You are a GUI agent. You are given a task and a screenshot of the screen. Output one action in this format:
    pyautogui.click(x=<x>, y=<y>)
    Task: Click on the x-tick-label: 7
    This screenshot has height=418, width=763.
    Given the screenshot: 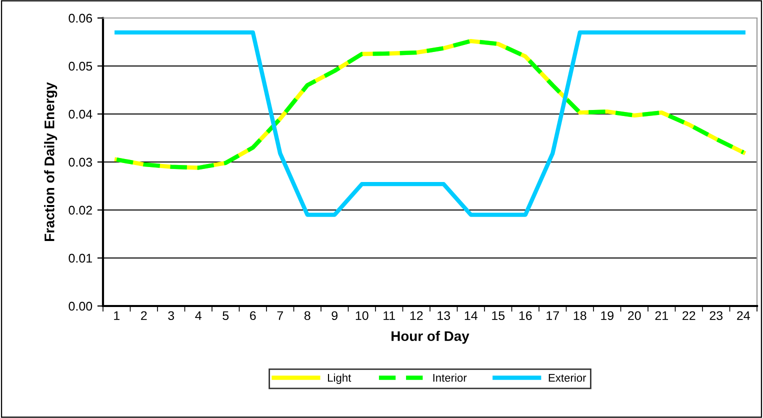 What is the action you would take?
    pyautogui.click(x=280, y=315)
    